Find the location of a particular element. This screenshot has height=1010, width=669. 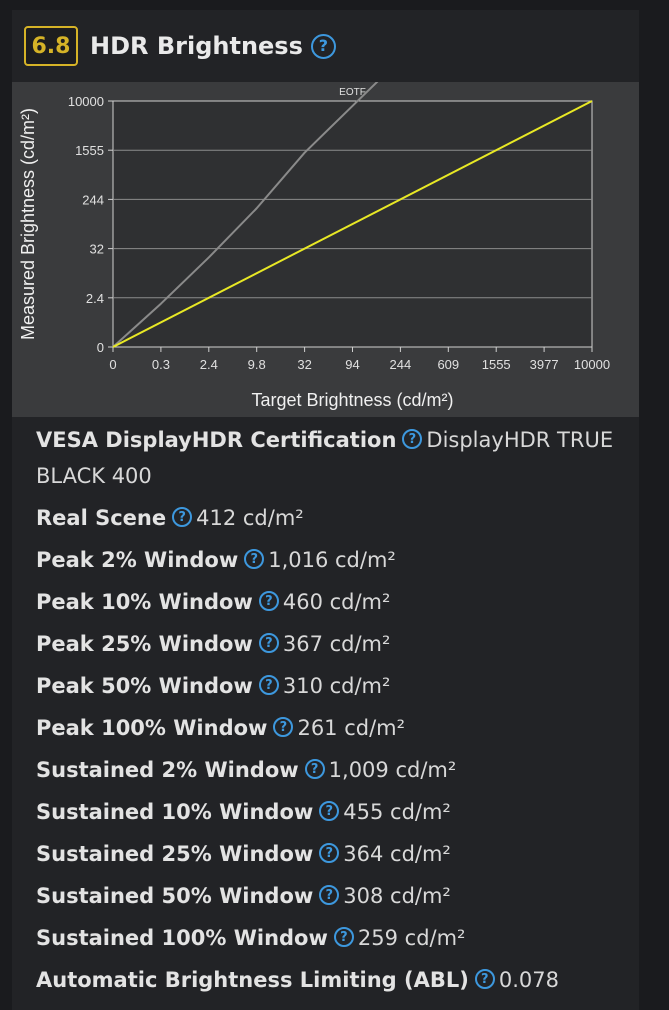

y-axis-label: Measured Brightness (cd/m²) is located at coordinates (28, 224).